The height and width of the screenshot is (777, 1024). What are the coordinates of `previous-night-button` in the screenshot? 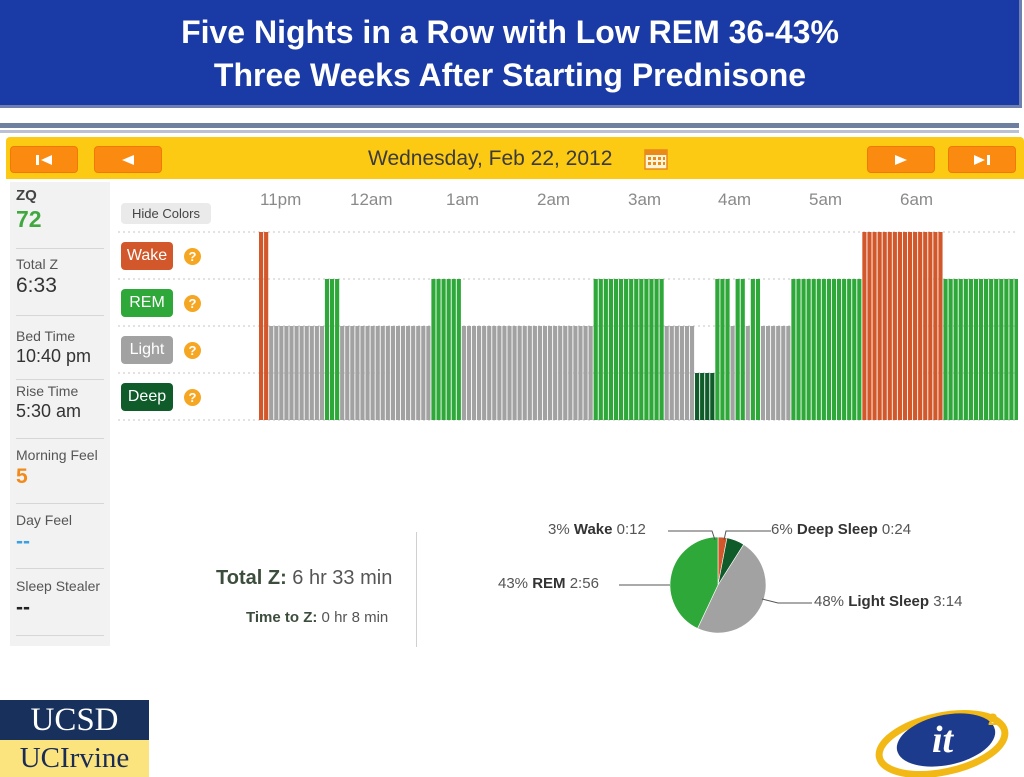 It's located at (128, 159).